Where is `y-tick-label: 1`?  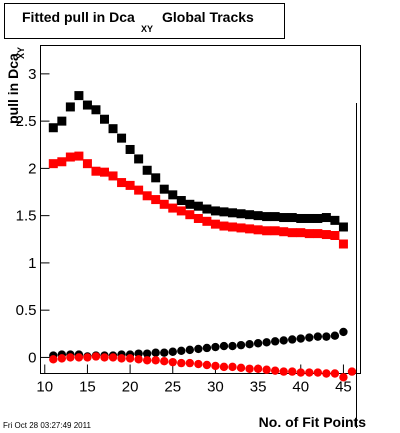 y-tick-label: 1 is located at coordinates (32, 263).